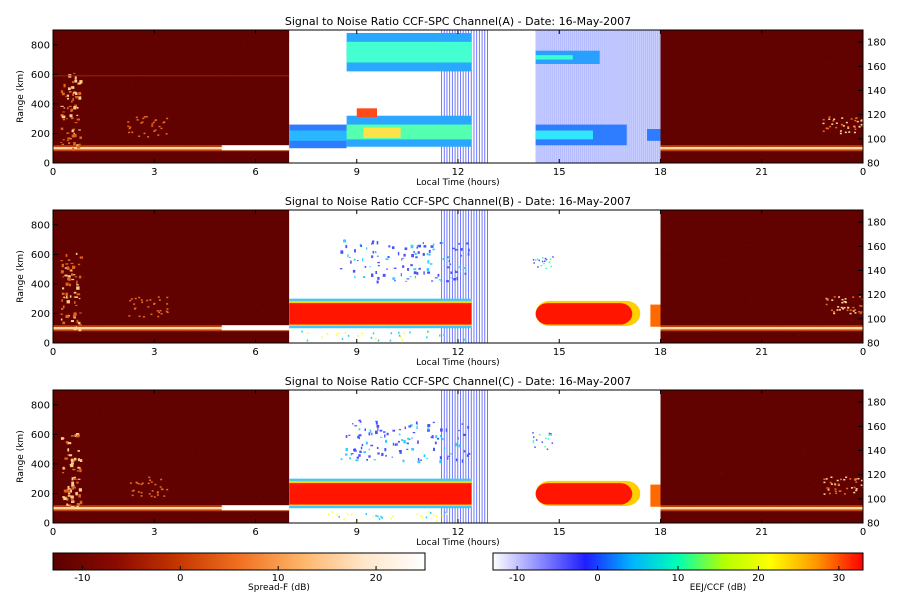 The image size is (900, 600). Describe the element at coordinates (278, 578) in the screenshot. I see `colorbar-tick-label: 10` at that location.